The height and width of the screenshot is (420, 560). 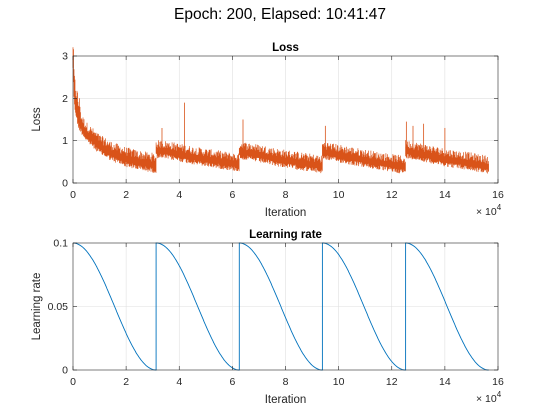 What do you see at coordinates (65, 57) in the screenshot?
I see `loss-ytick-label: 3` at bounding box center [65, 57].